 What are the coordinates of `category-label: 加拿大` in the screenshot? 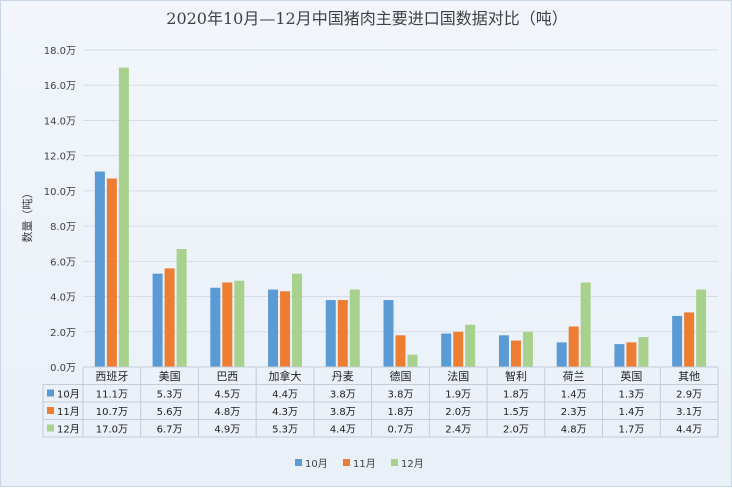 It's located at (285, 376).